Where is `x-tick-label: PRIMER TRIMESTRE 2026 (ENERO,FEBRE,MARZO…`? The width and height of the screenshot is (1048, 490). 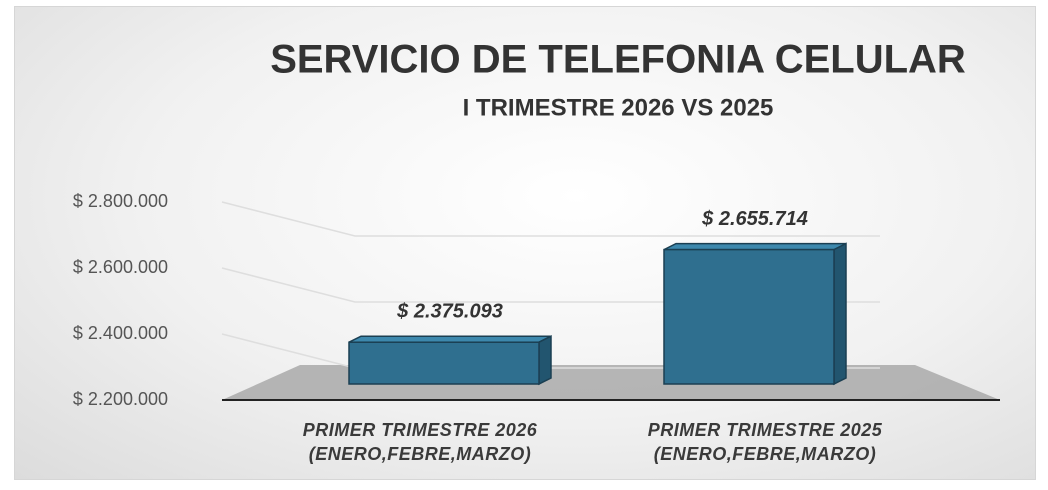
x-tick-label: PRIMER TRIMESTRE 2026 (ENERO,FEBRE,MARZO… is located at coordinates (420, 442).